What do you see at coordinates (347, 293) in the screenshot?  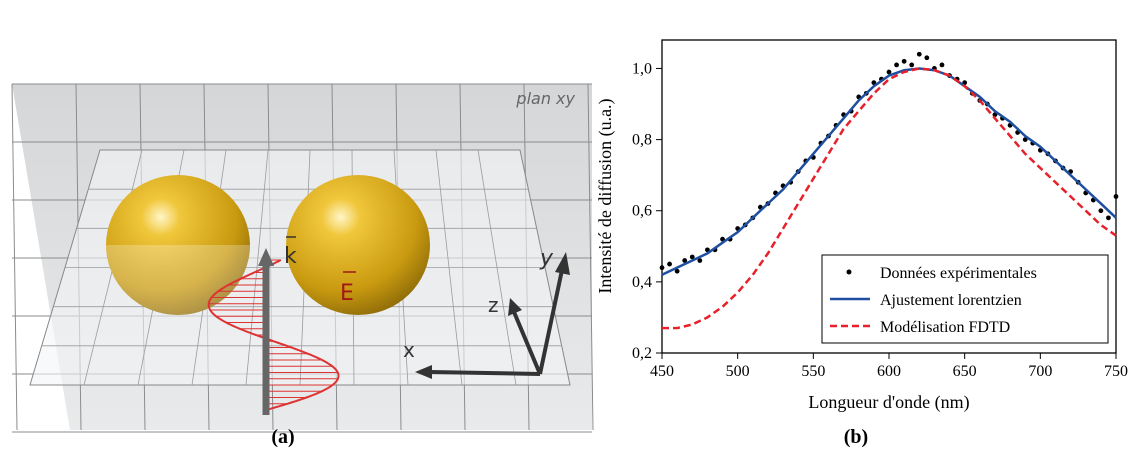 I see `e-label: E` at bounding box center [347, 293].